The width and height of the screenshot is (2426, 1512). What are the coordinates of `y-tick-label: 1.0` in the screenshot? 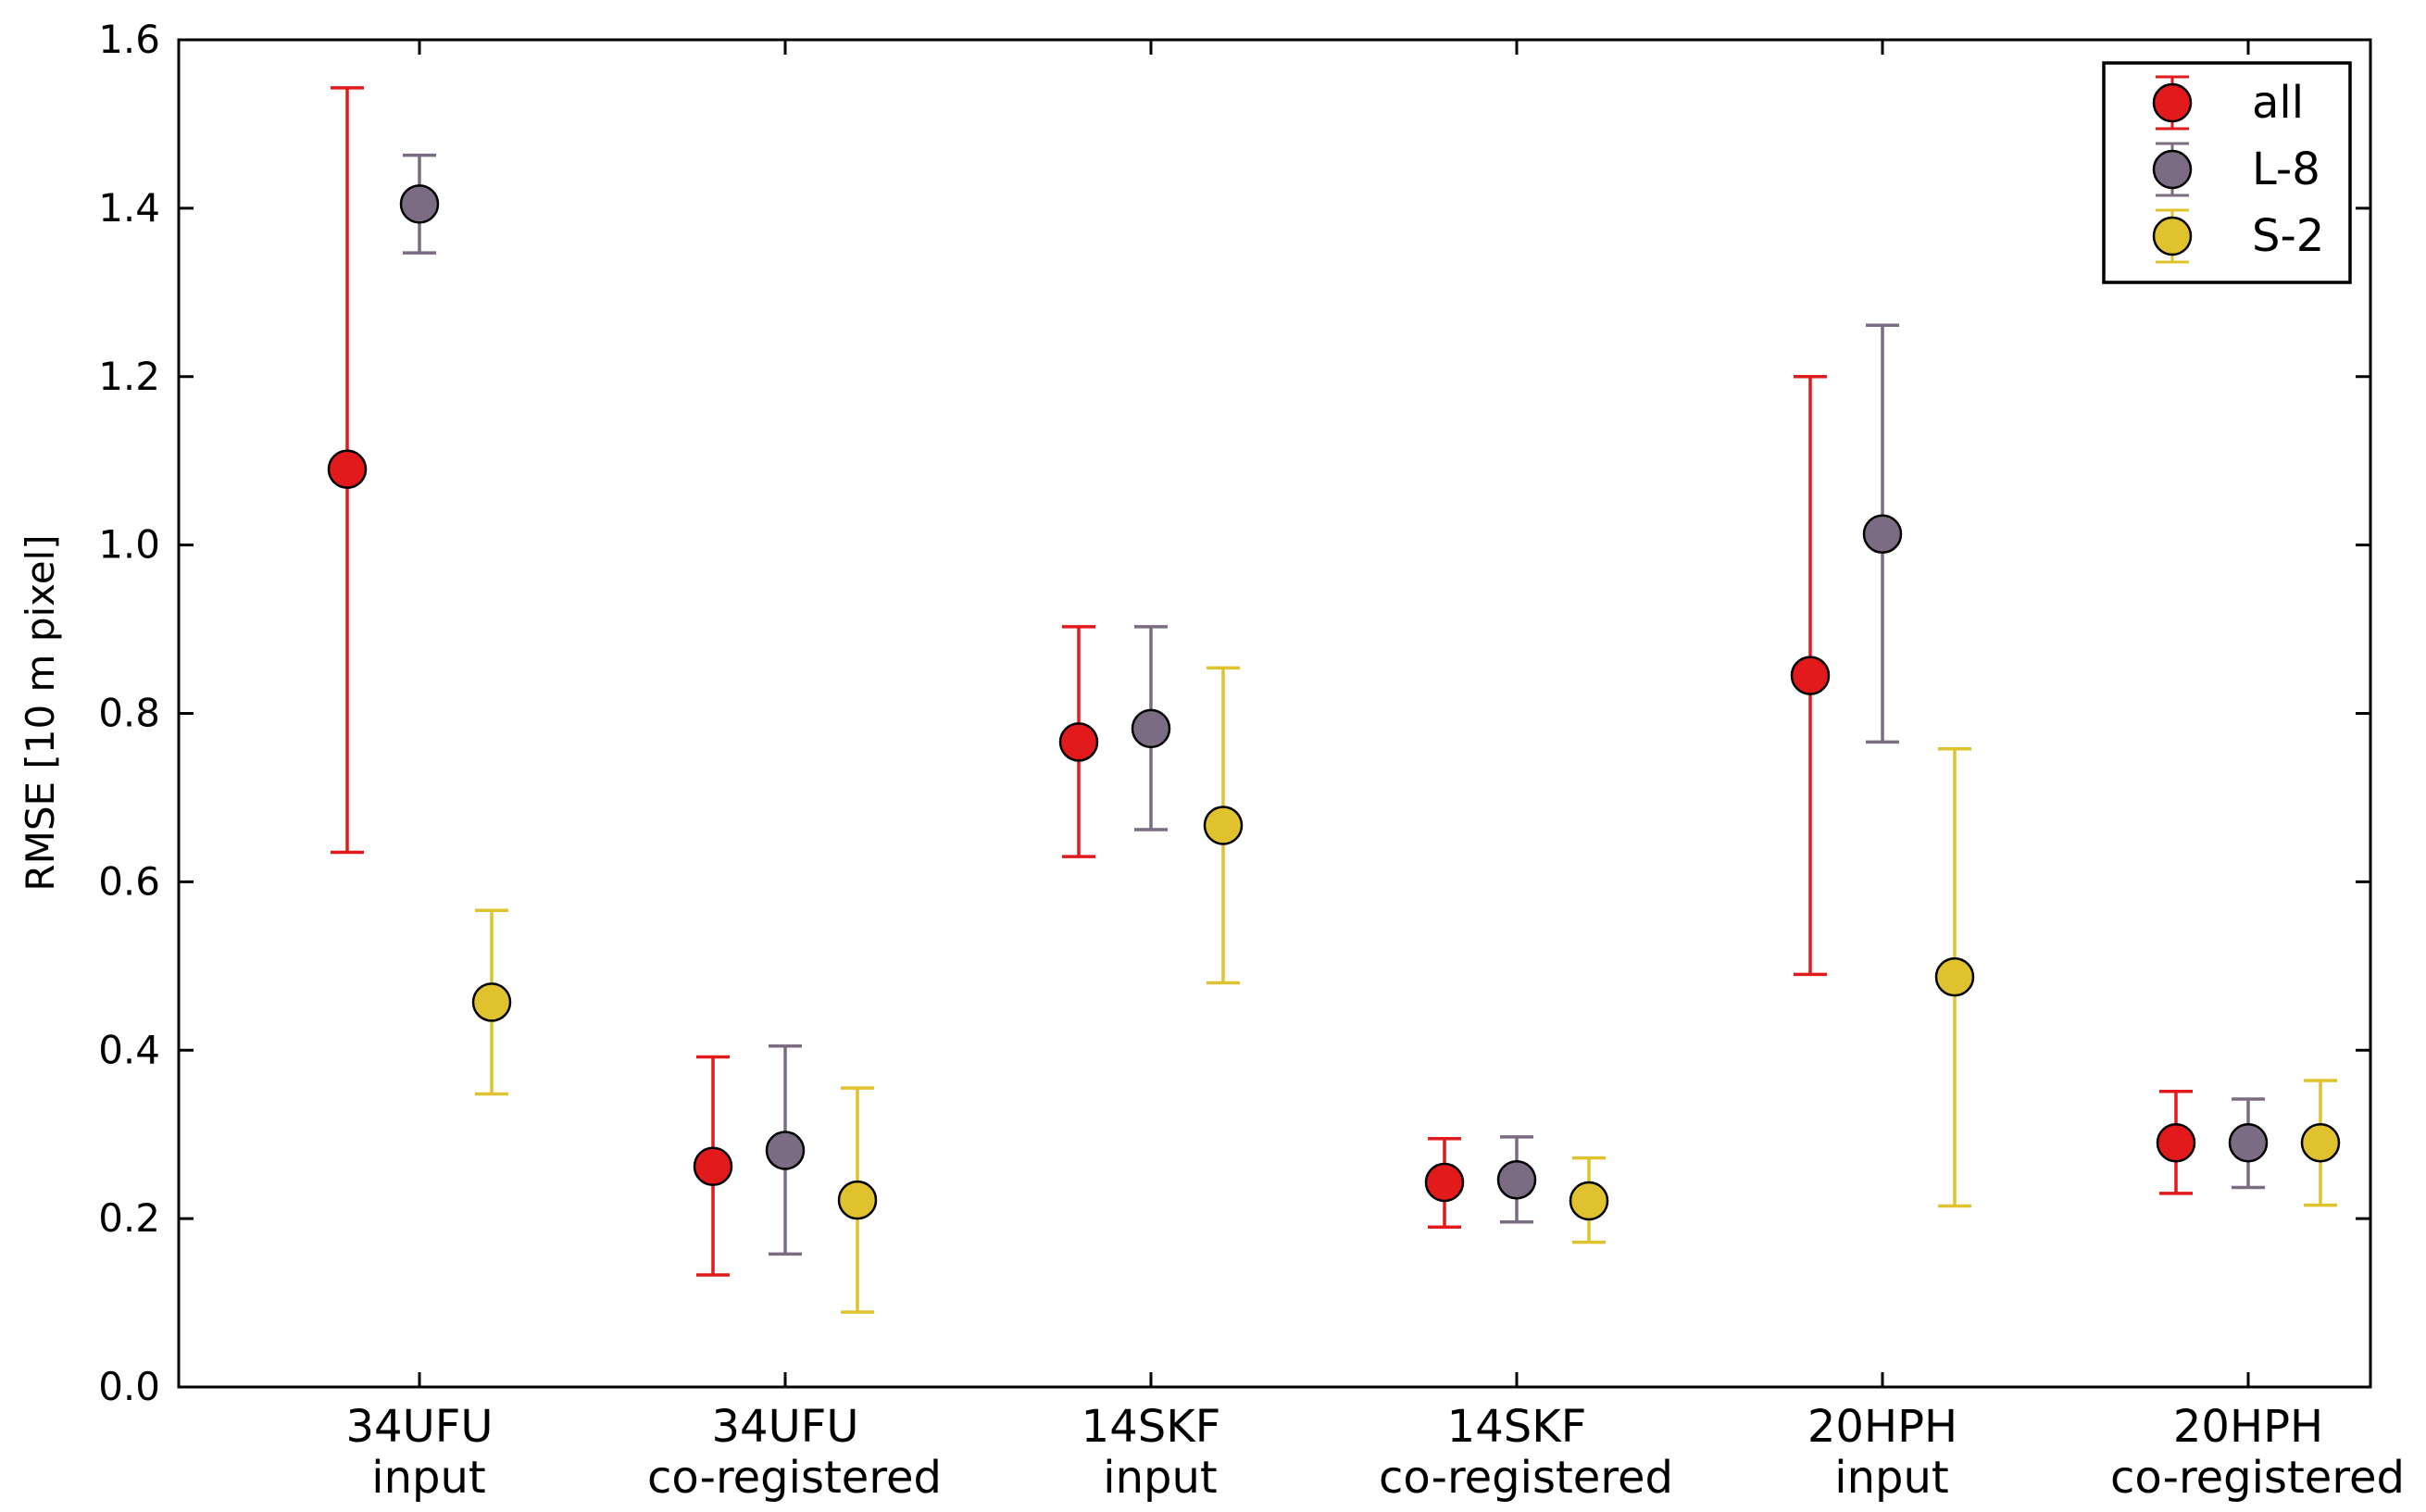 It's located at (129, 545).